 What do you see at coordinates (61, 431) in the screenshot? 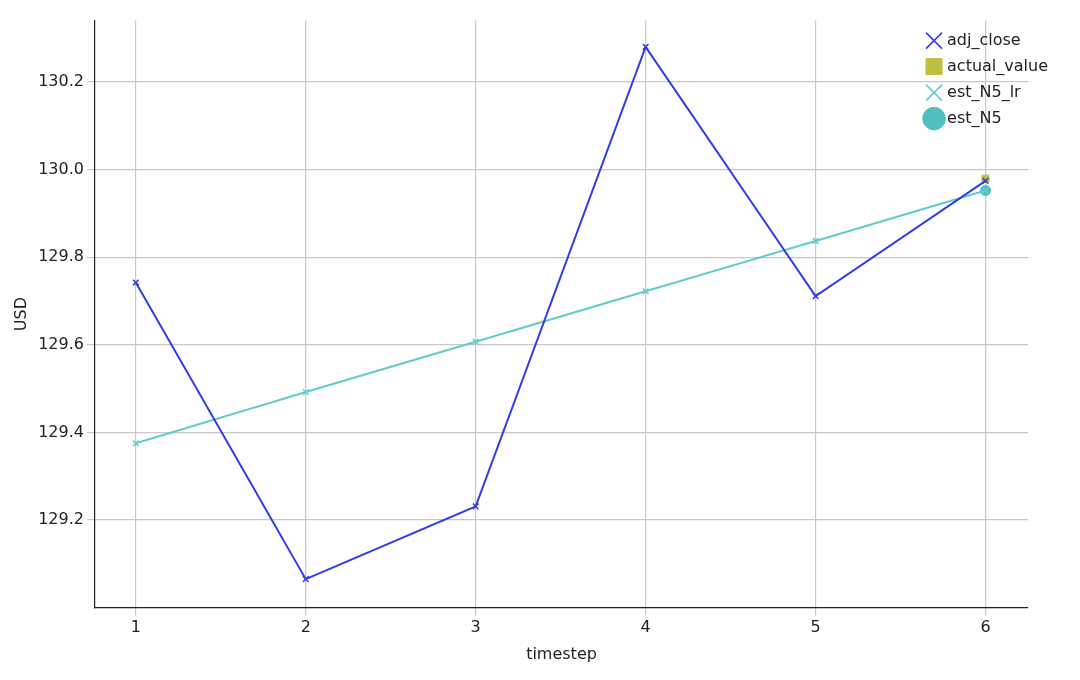
I see `y-tick-label: 129.4` at bounding box center [61, 431].